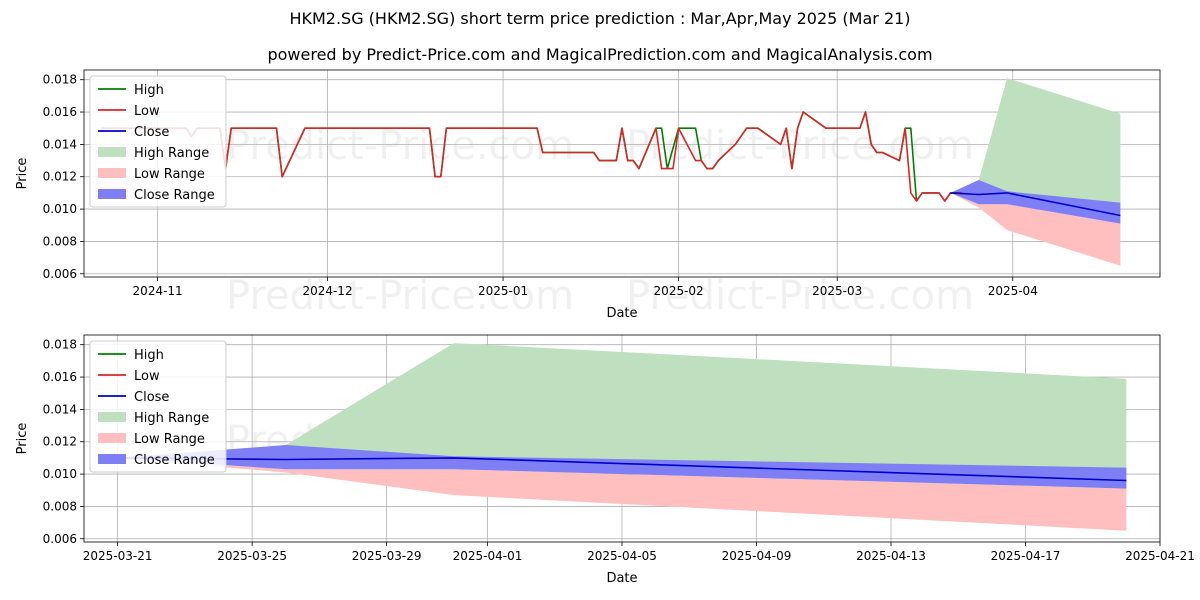 The width and height of the screenshot is (1200, 600). I want to click on x-tick-label: 2025-04-13, so click(891, 556).